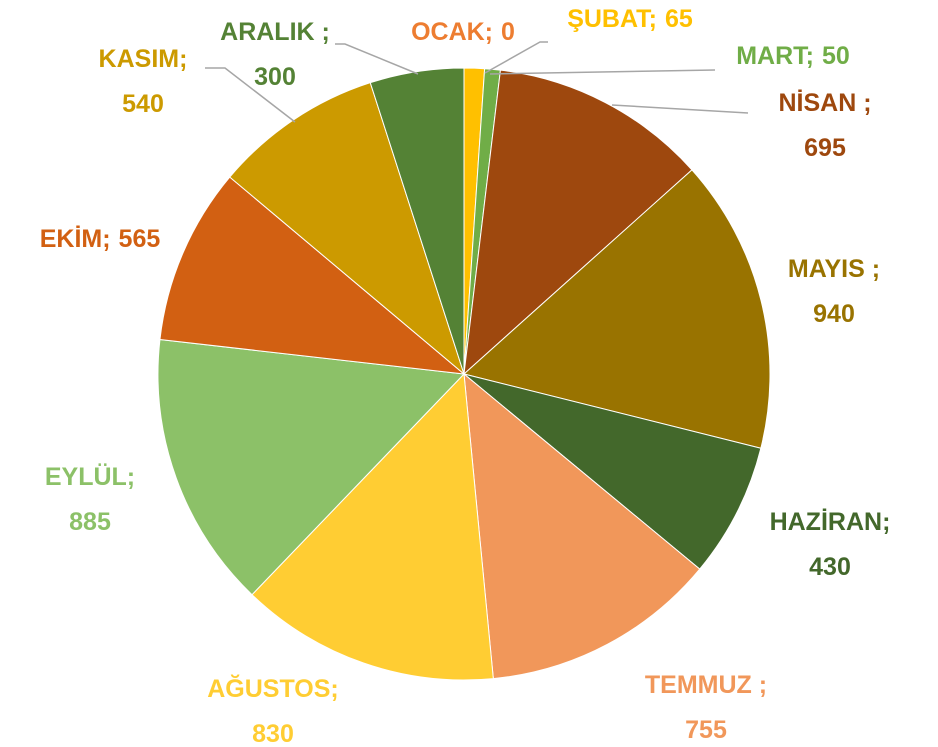 The image size is (938, 747). What do you see at coordinates (830, 544) in the screenshot?
I see `data-label: HAZİRAN; 430` at bounding box center [830, 544].